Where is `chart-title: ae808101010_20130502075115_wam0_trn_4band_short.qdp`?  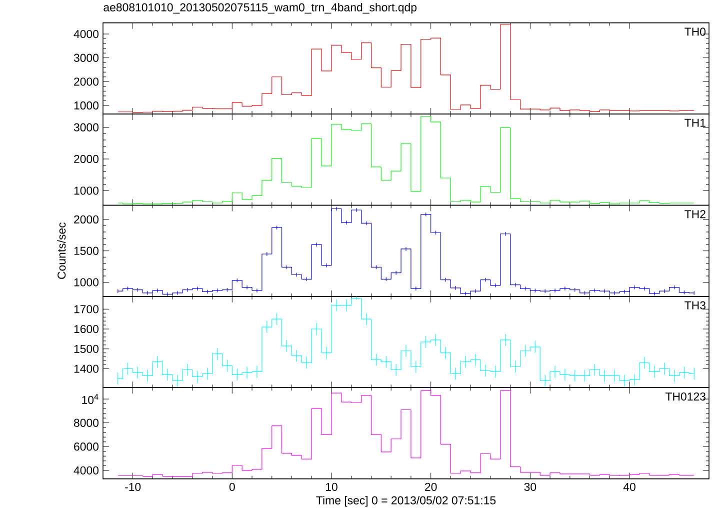 chart-title: ae808101010_20130502075115_wam0_trn_4band_short.qdp is located at coordinates (260, 8).